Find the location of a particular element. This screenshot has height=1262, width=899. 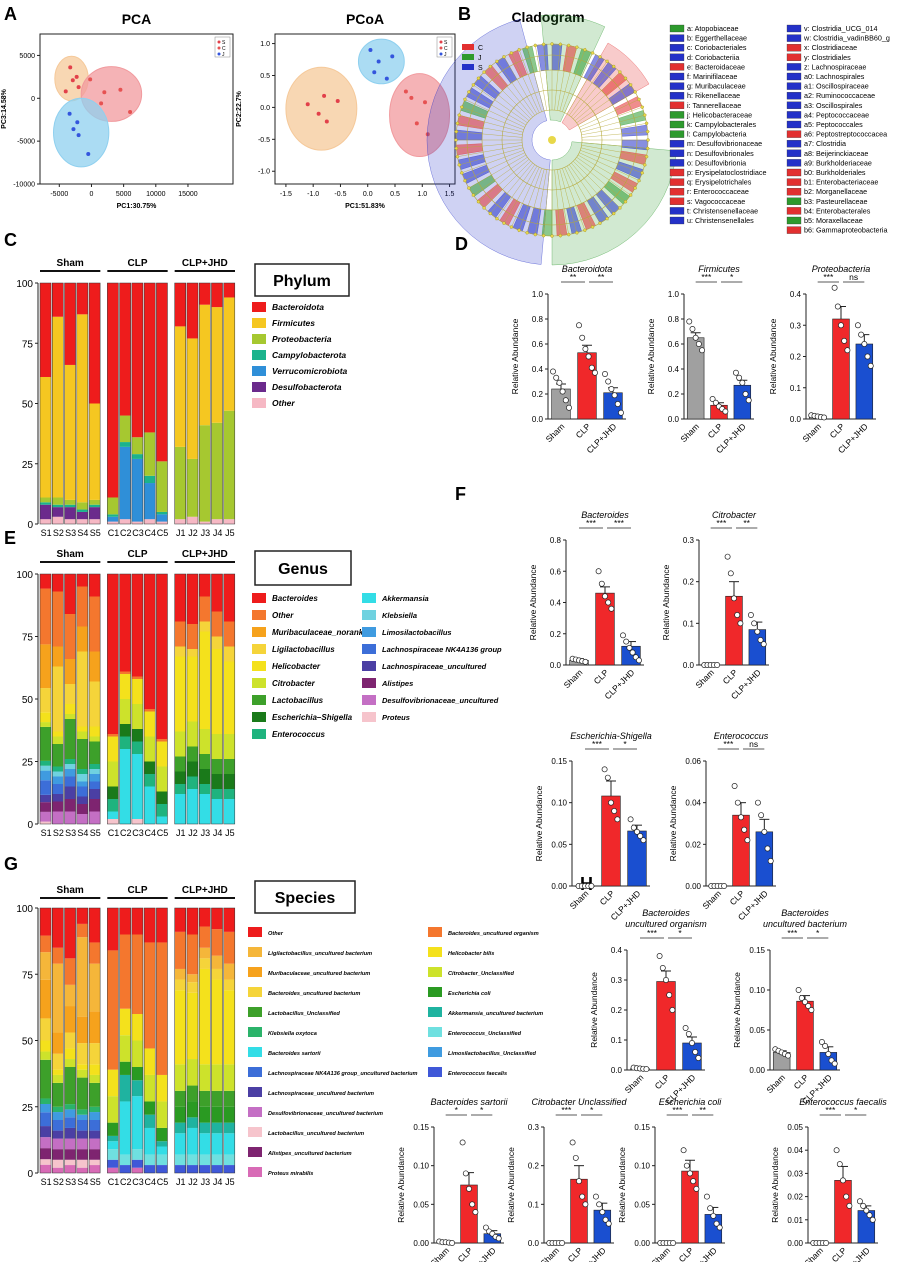

species-segment-Klebsiella oxytoca is located at coordinates (95, 1109).